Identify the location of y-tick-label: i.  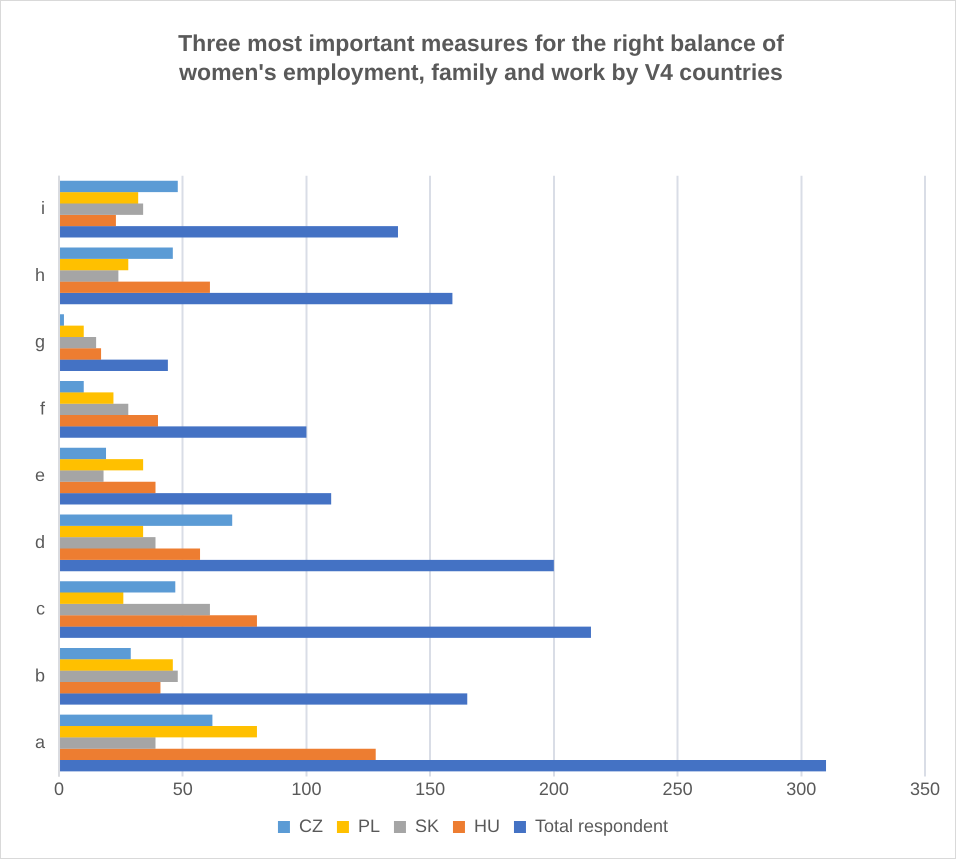
(43, 208).